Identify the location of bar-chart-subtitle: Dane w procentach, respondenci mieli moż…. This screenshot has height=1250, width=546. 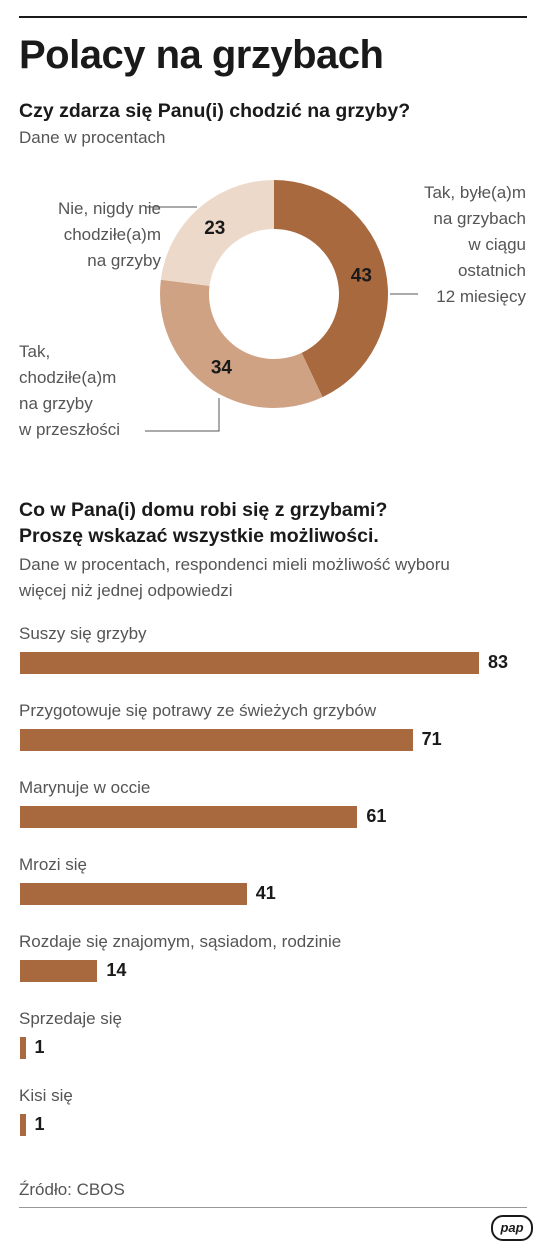
(234, 578).